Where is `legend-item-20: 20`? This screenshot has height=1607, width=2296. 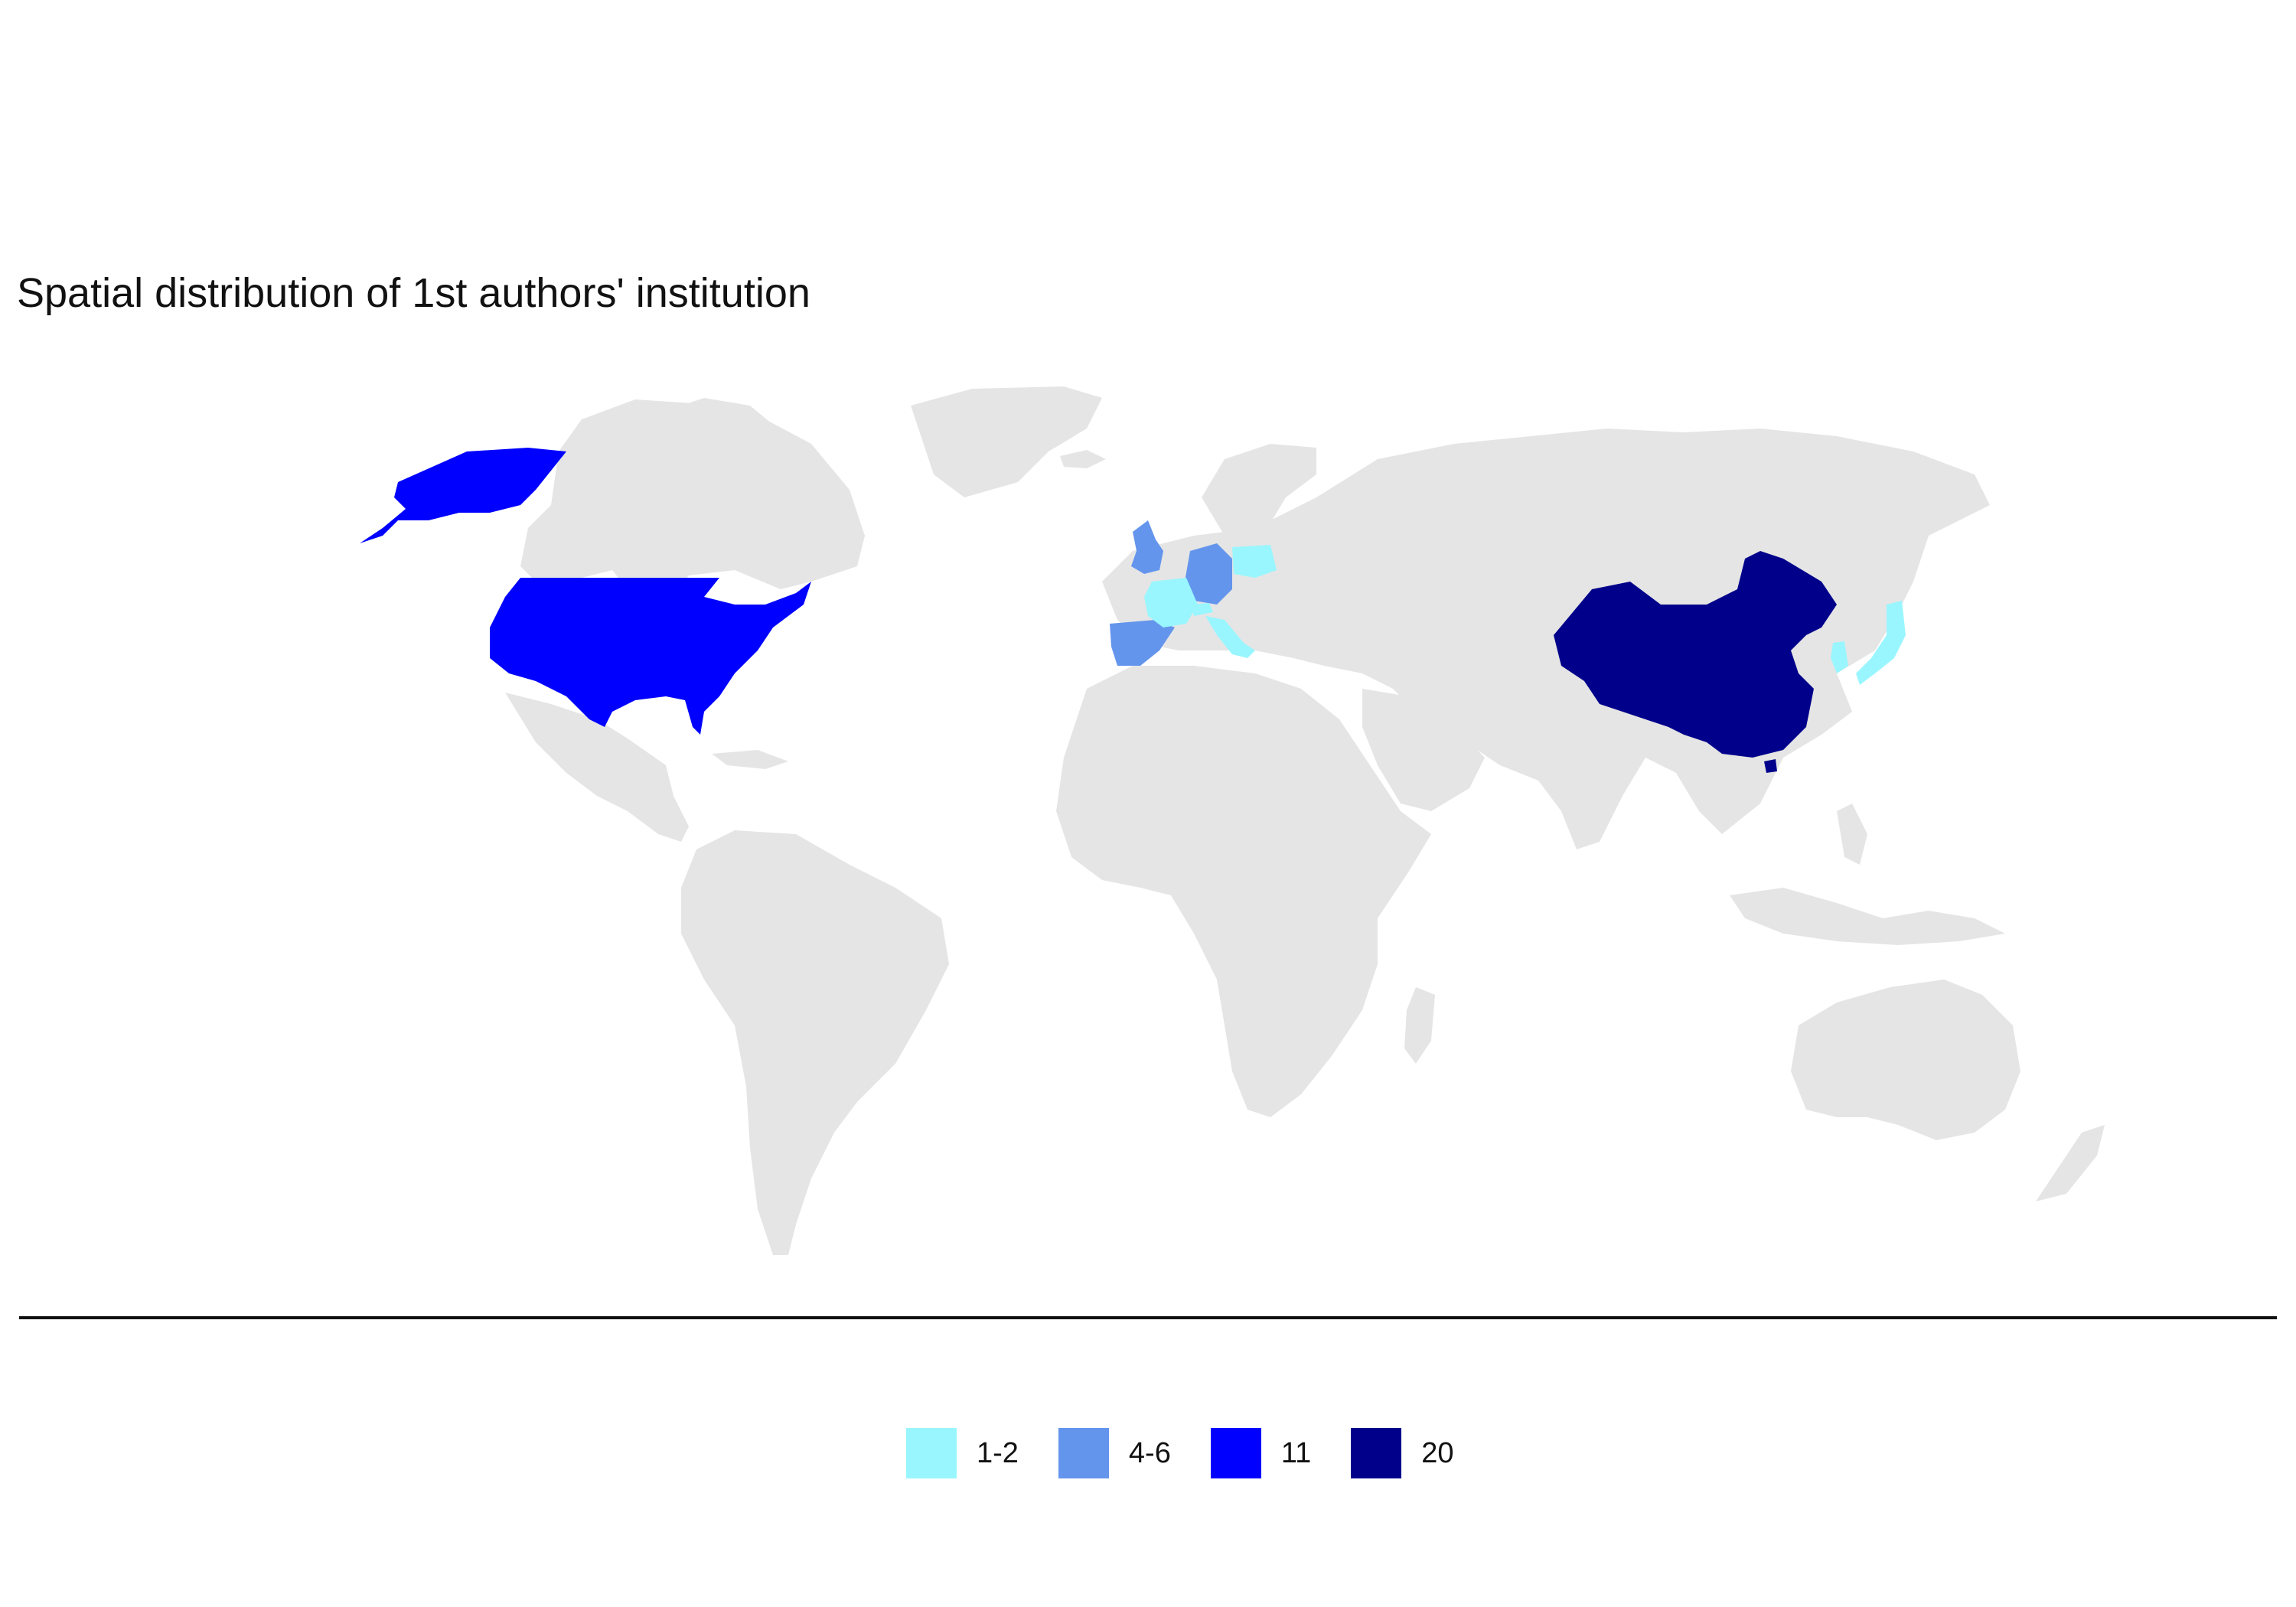 legend-item-20: 20 is located at coordinates (1402, 1453).